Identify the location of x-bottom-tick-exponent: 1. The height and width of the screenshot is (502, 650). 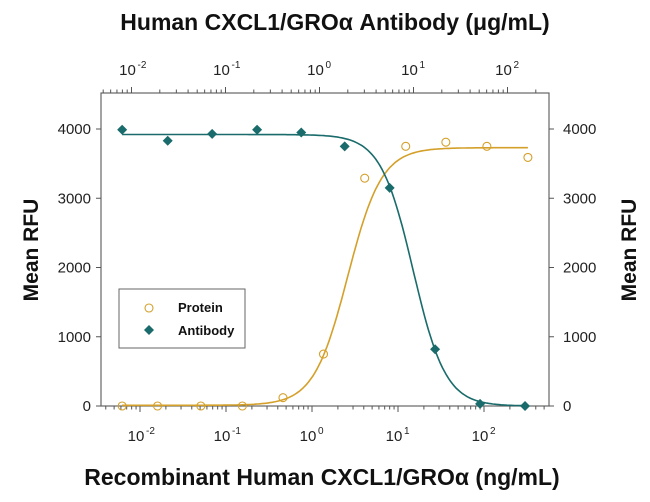
(407, 431).